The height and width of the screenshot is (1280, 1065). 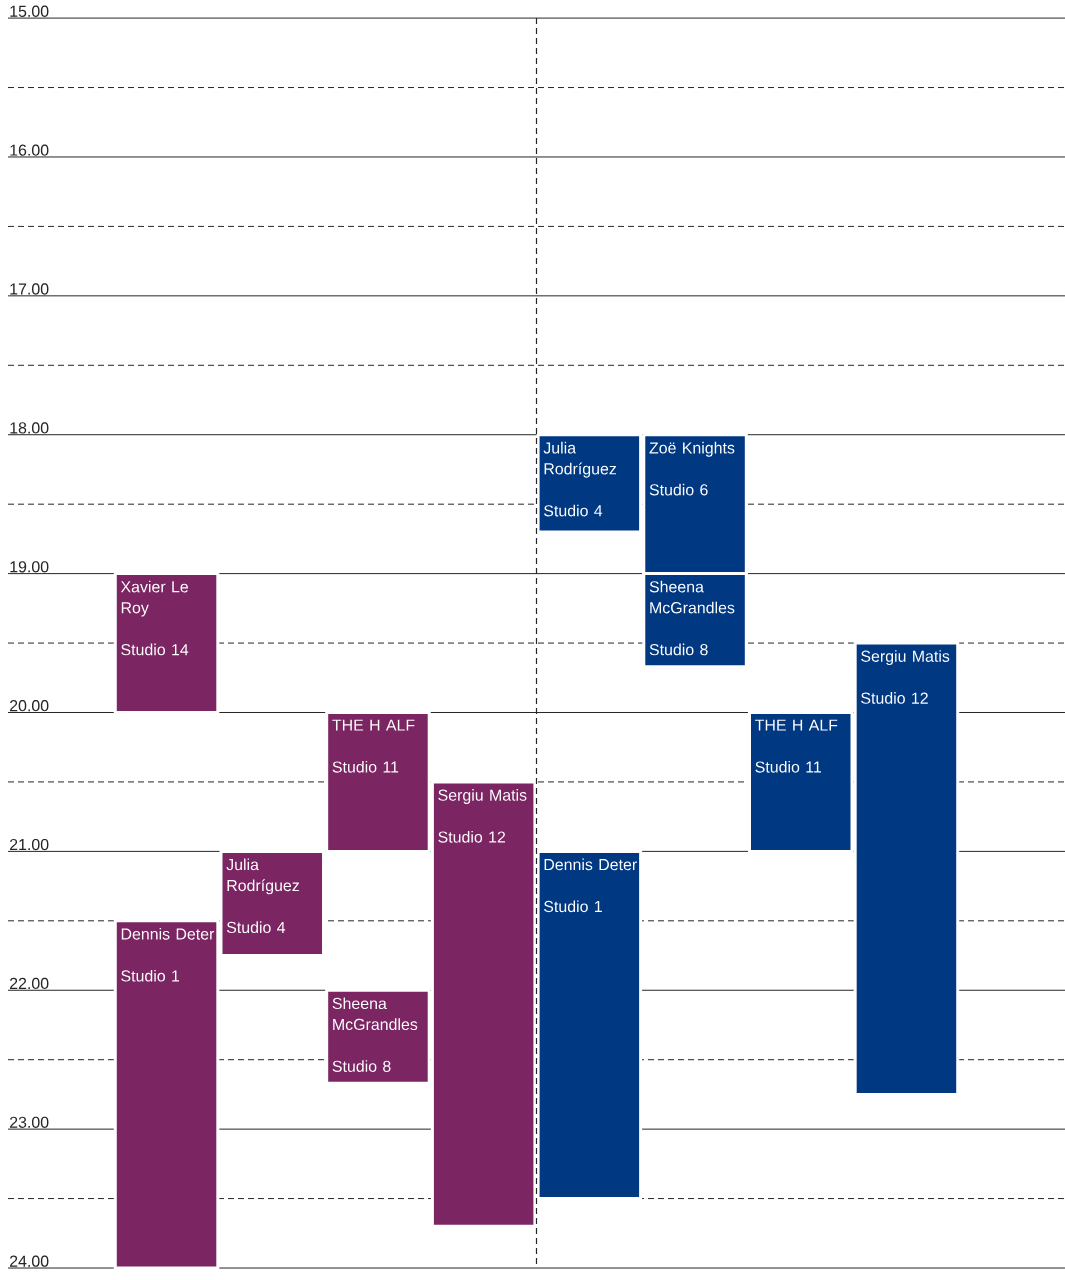 I want to click on y-tick-label: 17.00, so click(x=29, y=289).